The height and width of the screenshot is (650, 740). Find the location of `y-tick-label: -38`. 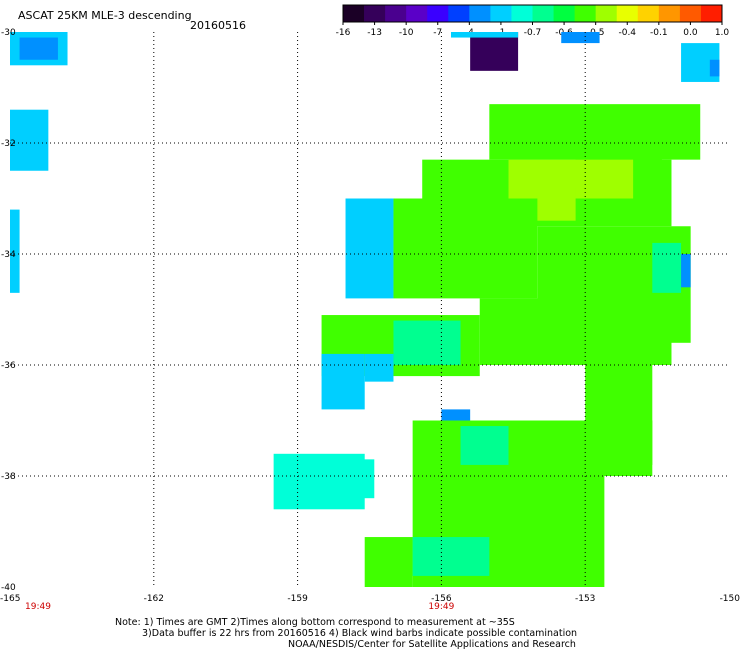

y-tick-label: -38 is located at coordinates (8, 477).